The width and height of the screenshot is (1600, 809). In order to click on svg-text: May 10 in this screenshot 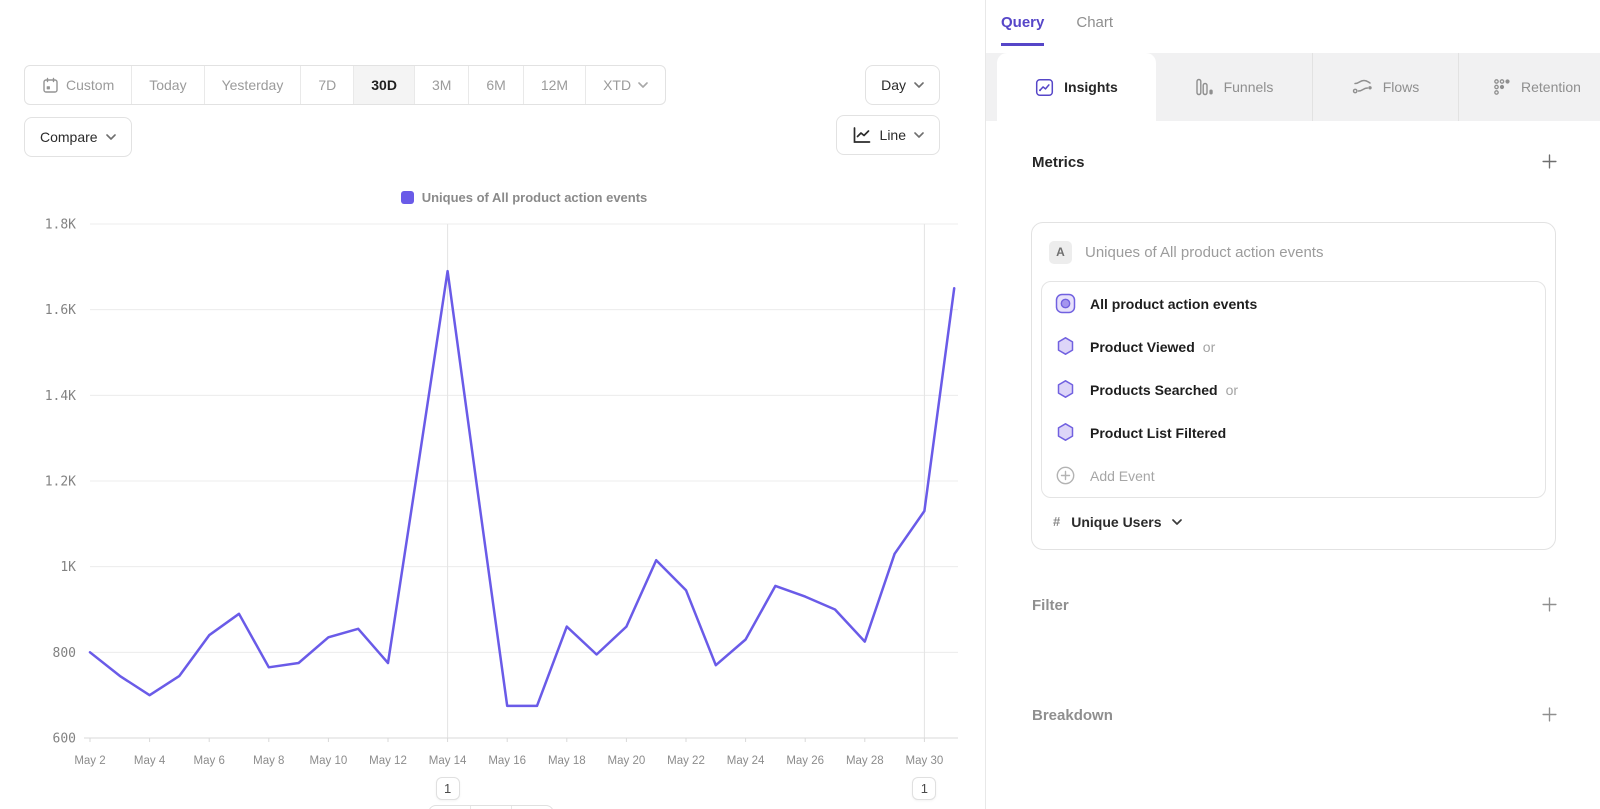, I will do `click(329, 761)`.